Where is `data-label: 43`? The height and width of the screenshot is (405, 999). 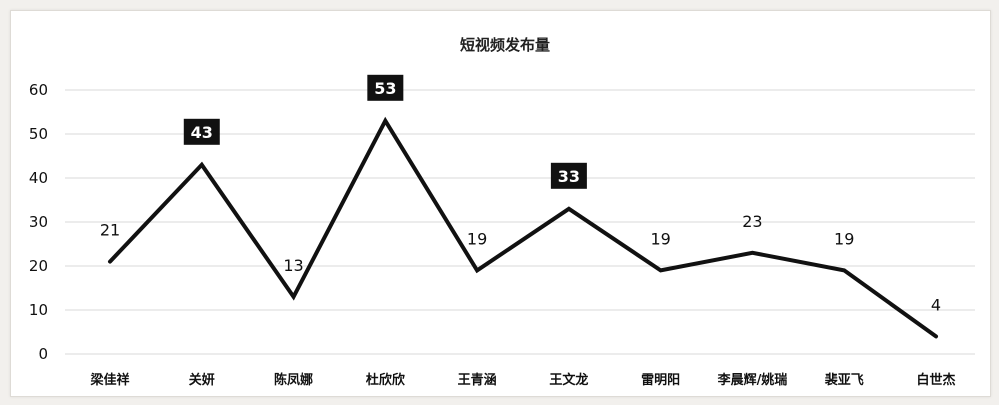 data-label: 43 is located at coordinates (202, 132).